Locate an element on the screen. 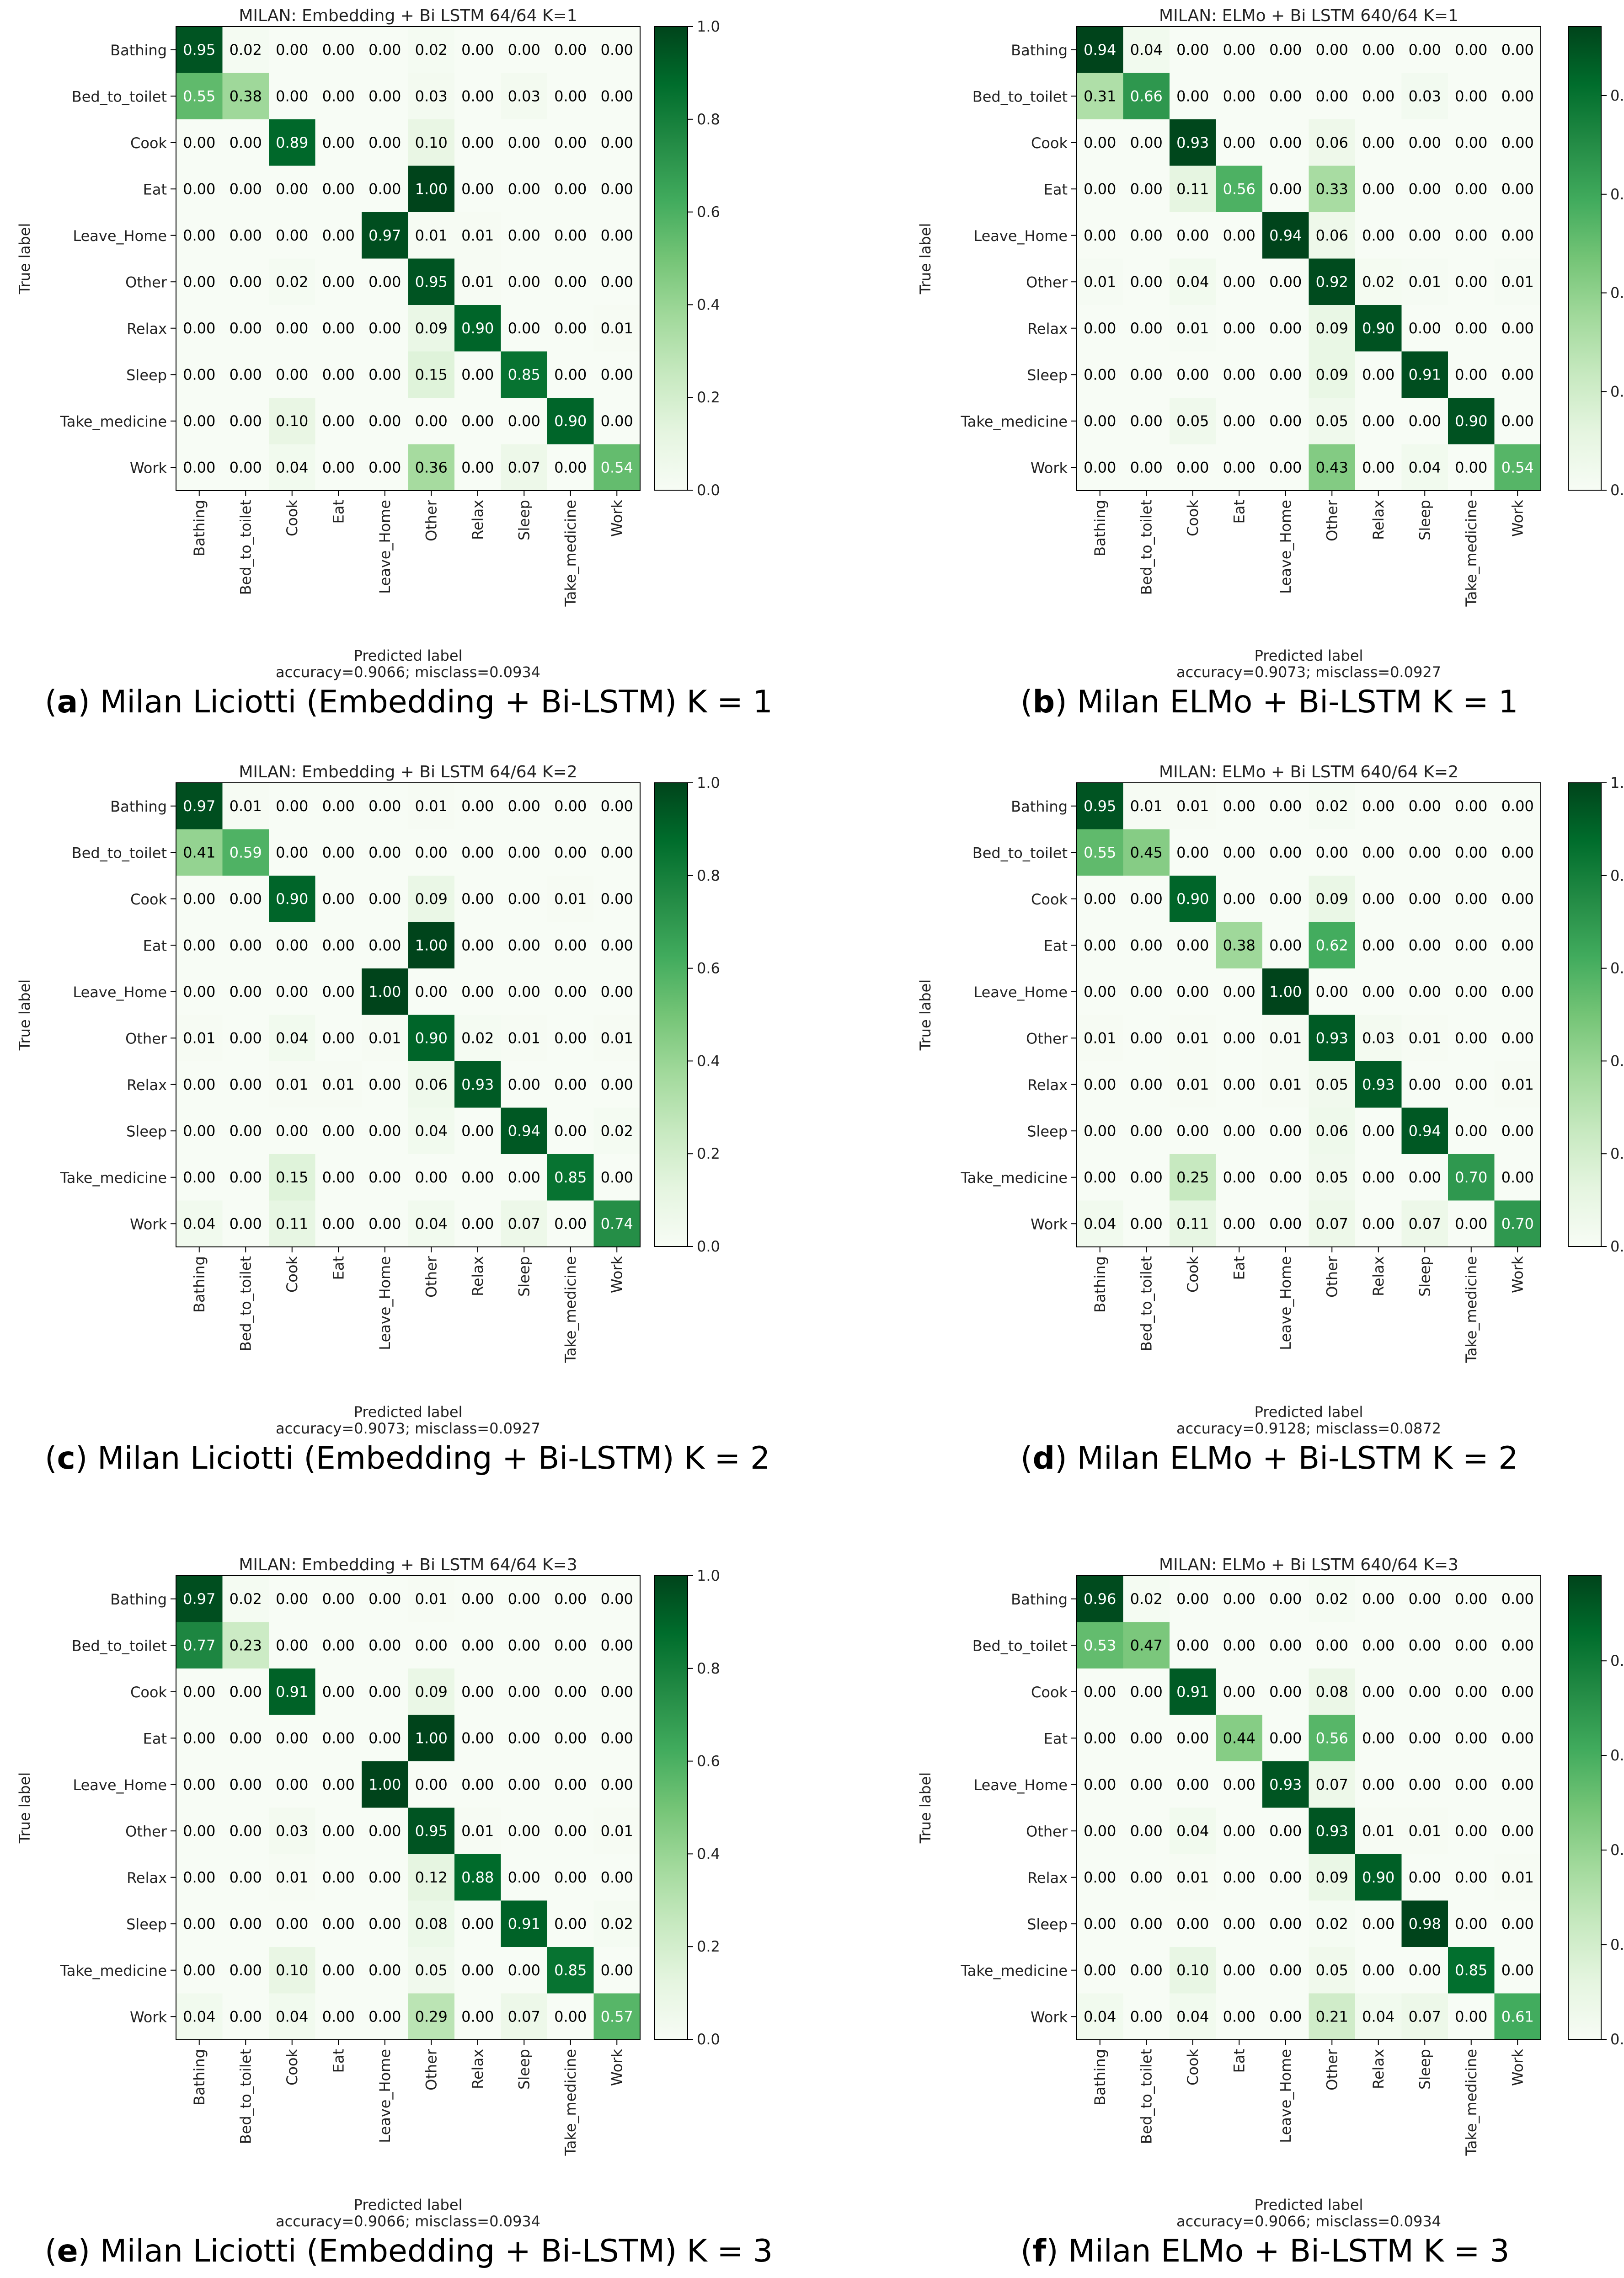  plot-frame is located at coordinates (1308, 258).